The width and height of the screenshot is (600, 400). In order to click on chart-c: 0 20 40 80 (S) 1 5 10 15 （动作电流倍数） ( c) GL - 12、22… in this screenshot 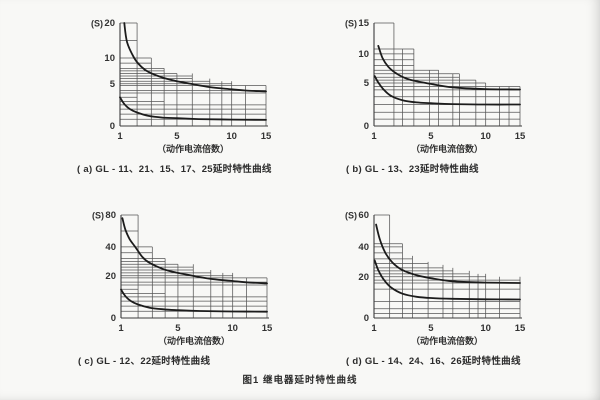, I will do `click(187, 286)`.